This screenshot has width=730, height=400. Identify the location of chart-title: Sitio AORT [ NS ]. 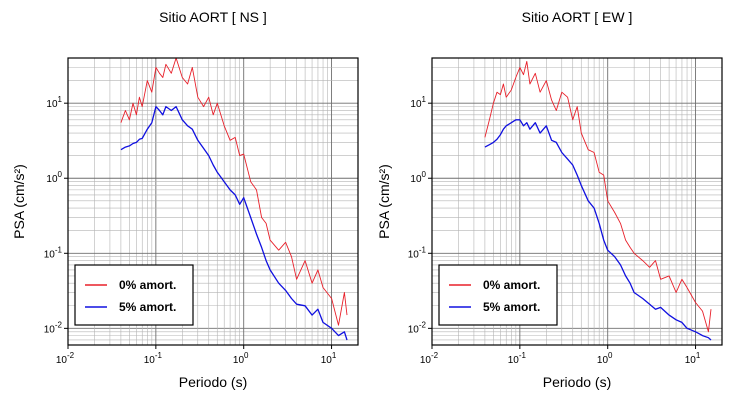
(213, 17).